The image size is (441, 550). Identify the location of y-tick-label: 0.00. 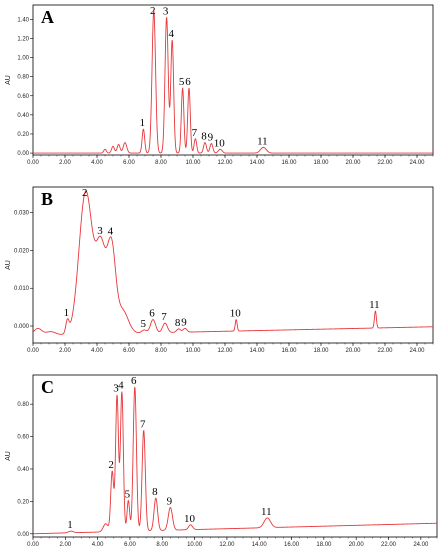
(23, 154).